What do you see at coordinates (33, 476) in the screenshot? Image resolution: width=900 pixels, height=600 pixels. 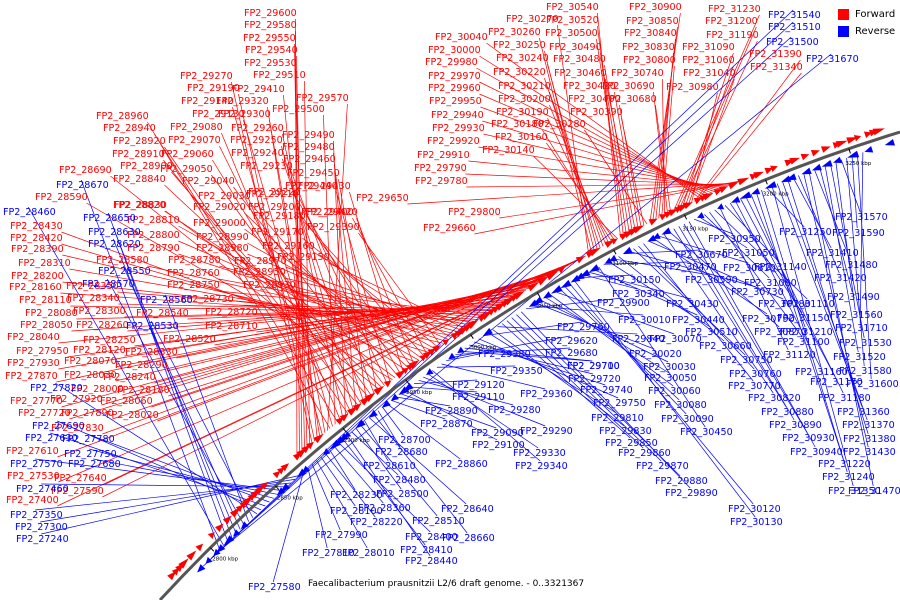 I see `forward-gene-label: FP2_27530` at bounding box center [33, 476].